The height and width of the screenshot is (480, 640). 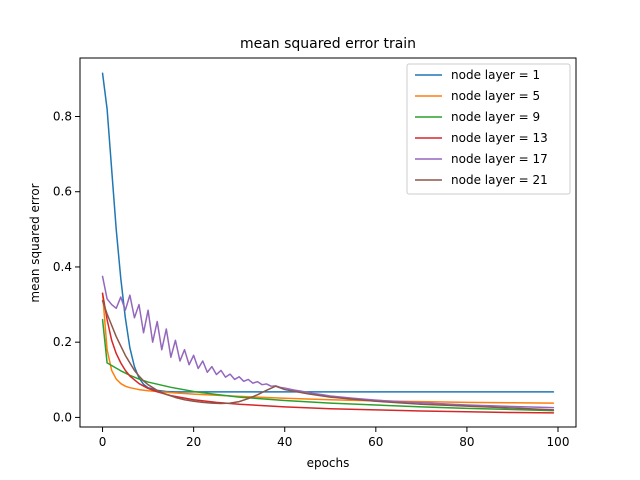 I want to click on legend-label-5: node layer = 17, so click(x=499, y=159).